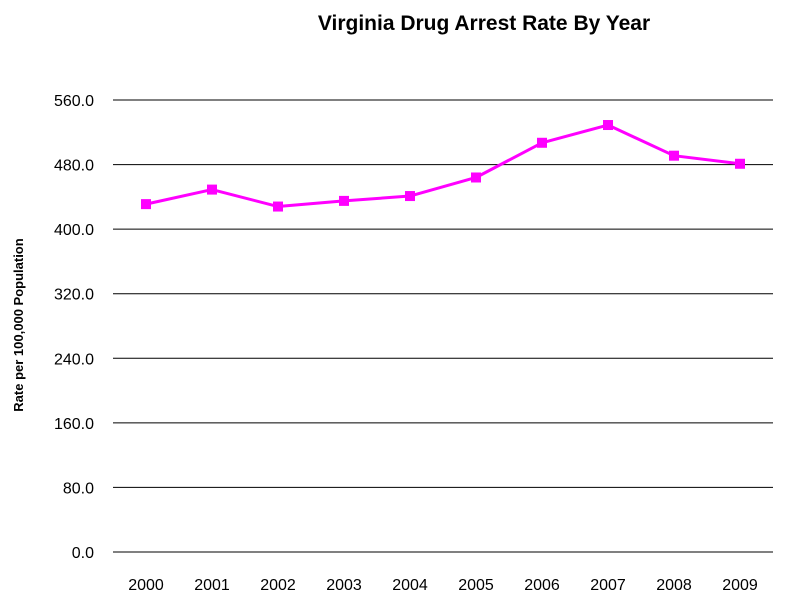 This screenshot has width=791, height=601. I want to click on x-tick-label: 2003, so click(344, 585).